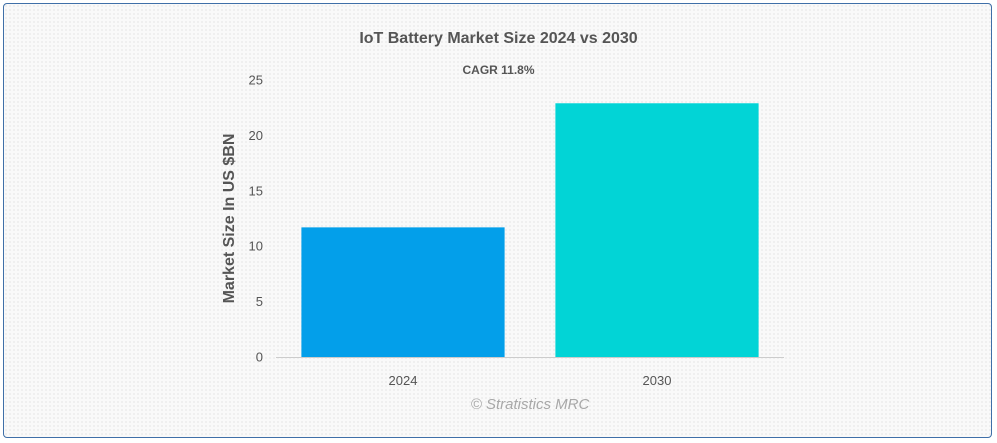  What do you see at coordinates (403, 380) in the screenshot?
I see `x-tick-label: 2024` at bounding box center [403, 380].